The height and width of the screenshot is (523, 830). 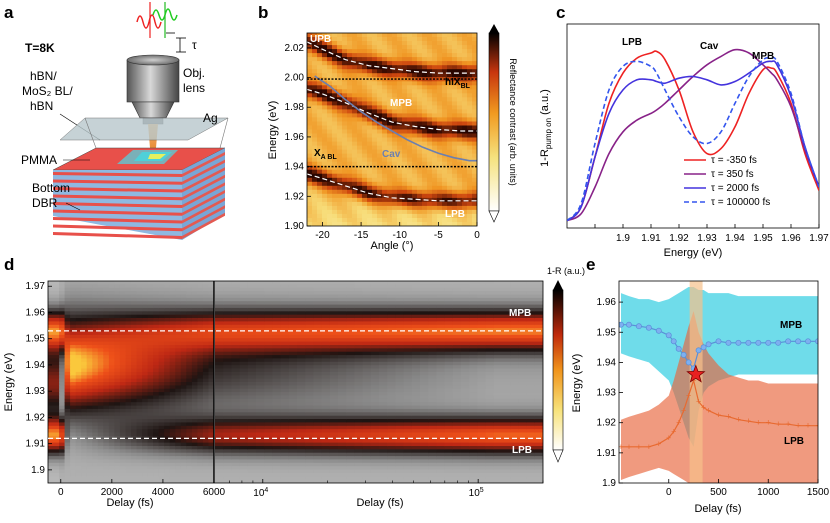 I want to click on y-tick-label: 1.92, so click(x=295, y=196).